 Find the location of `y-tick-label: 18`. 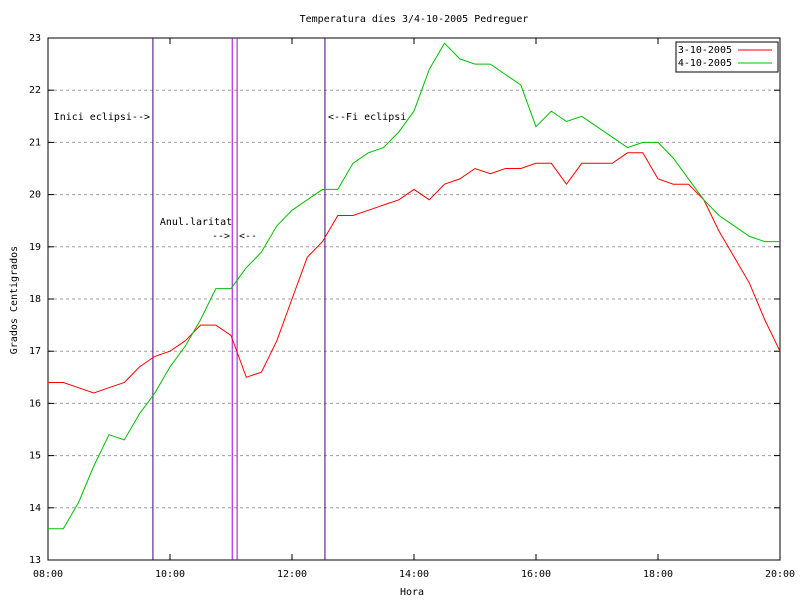

y-tick-label: 18 is located at coordinates (35, 299).